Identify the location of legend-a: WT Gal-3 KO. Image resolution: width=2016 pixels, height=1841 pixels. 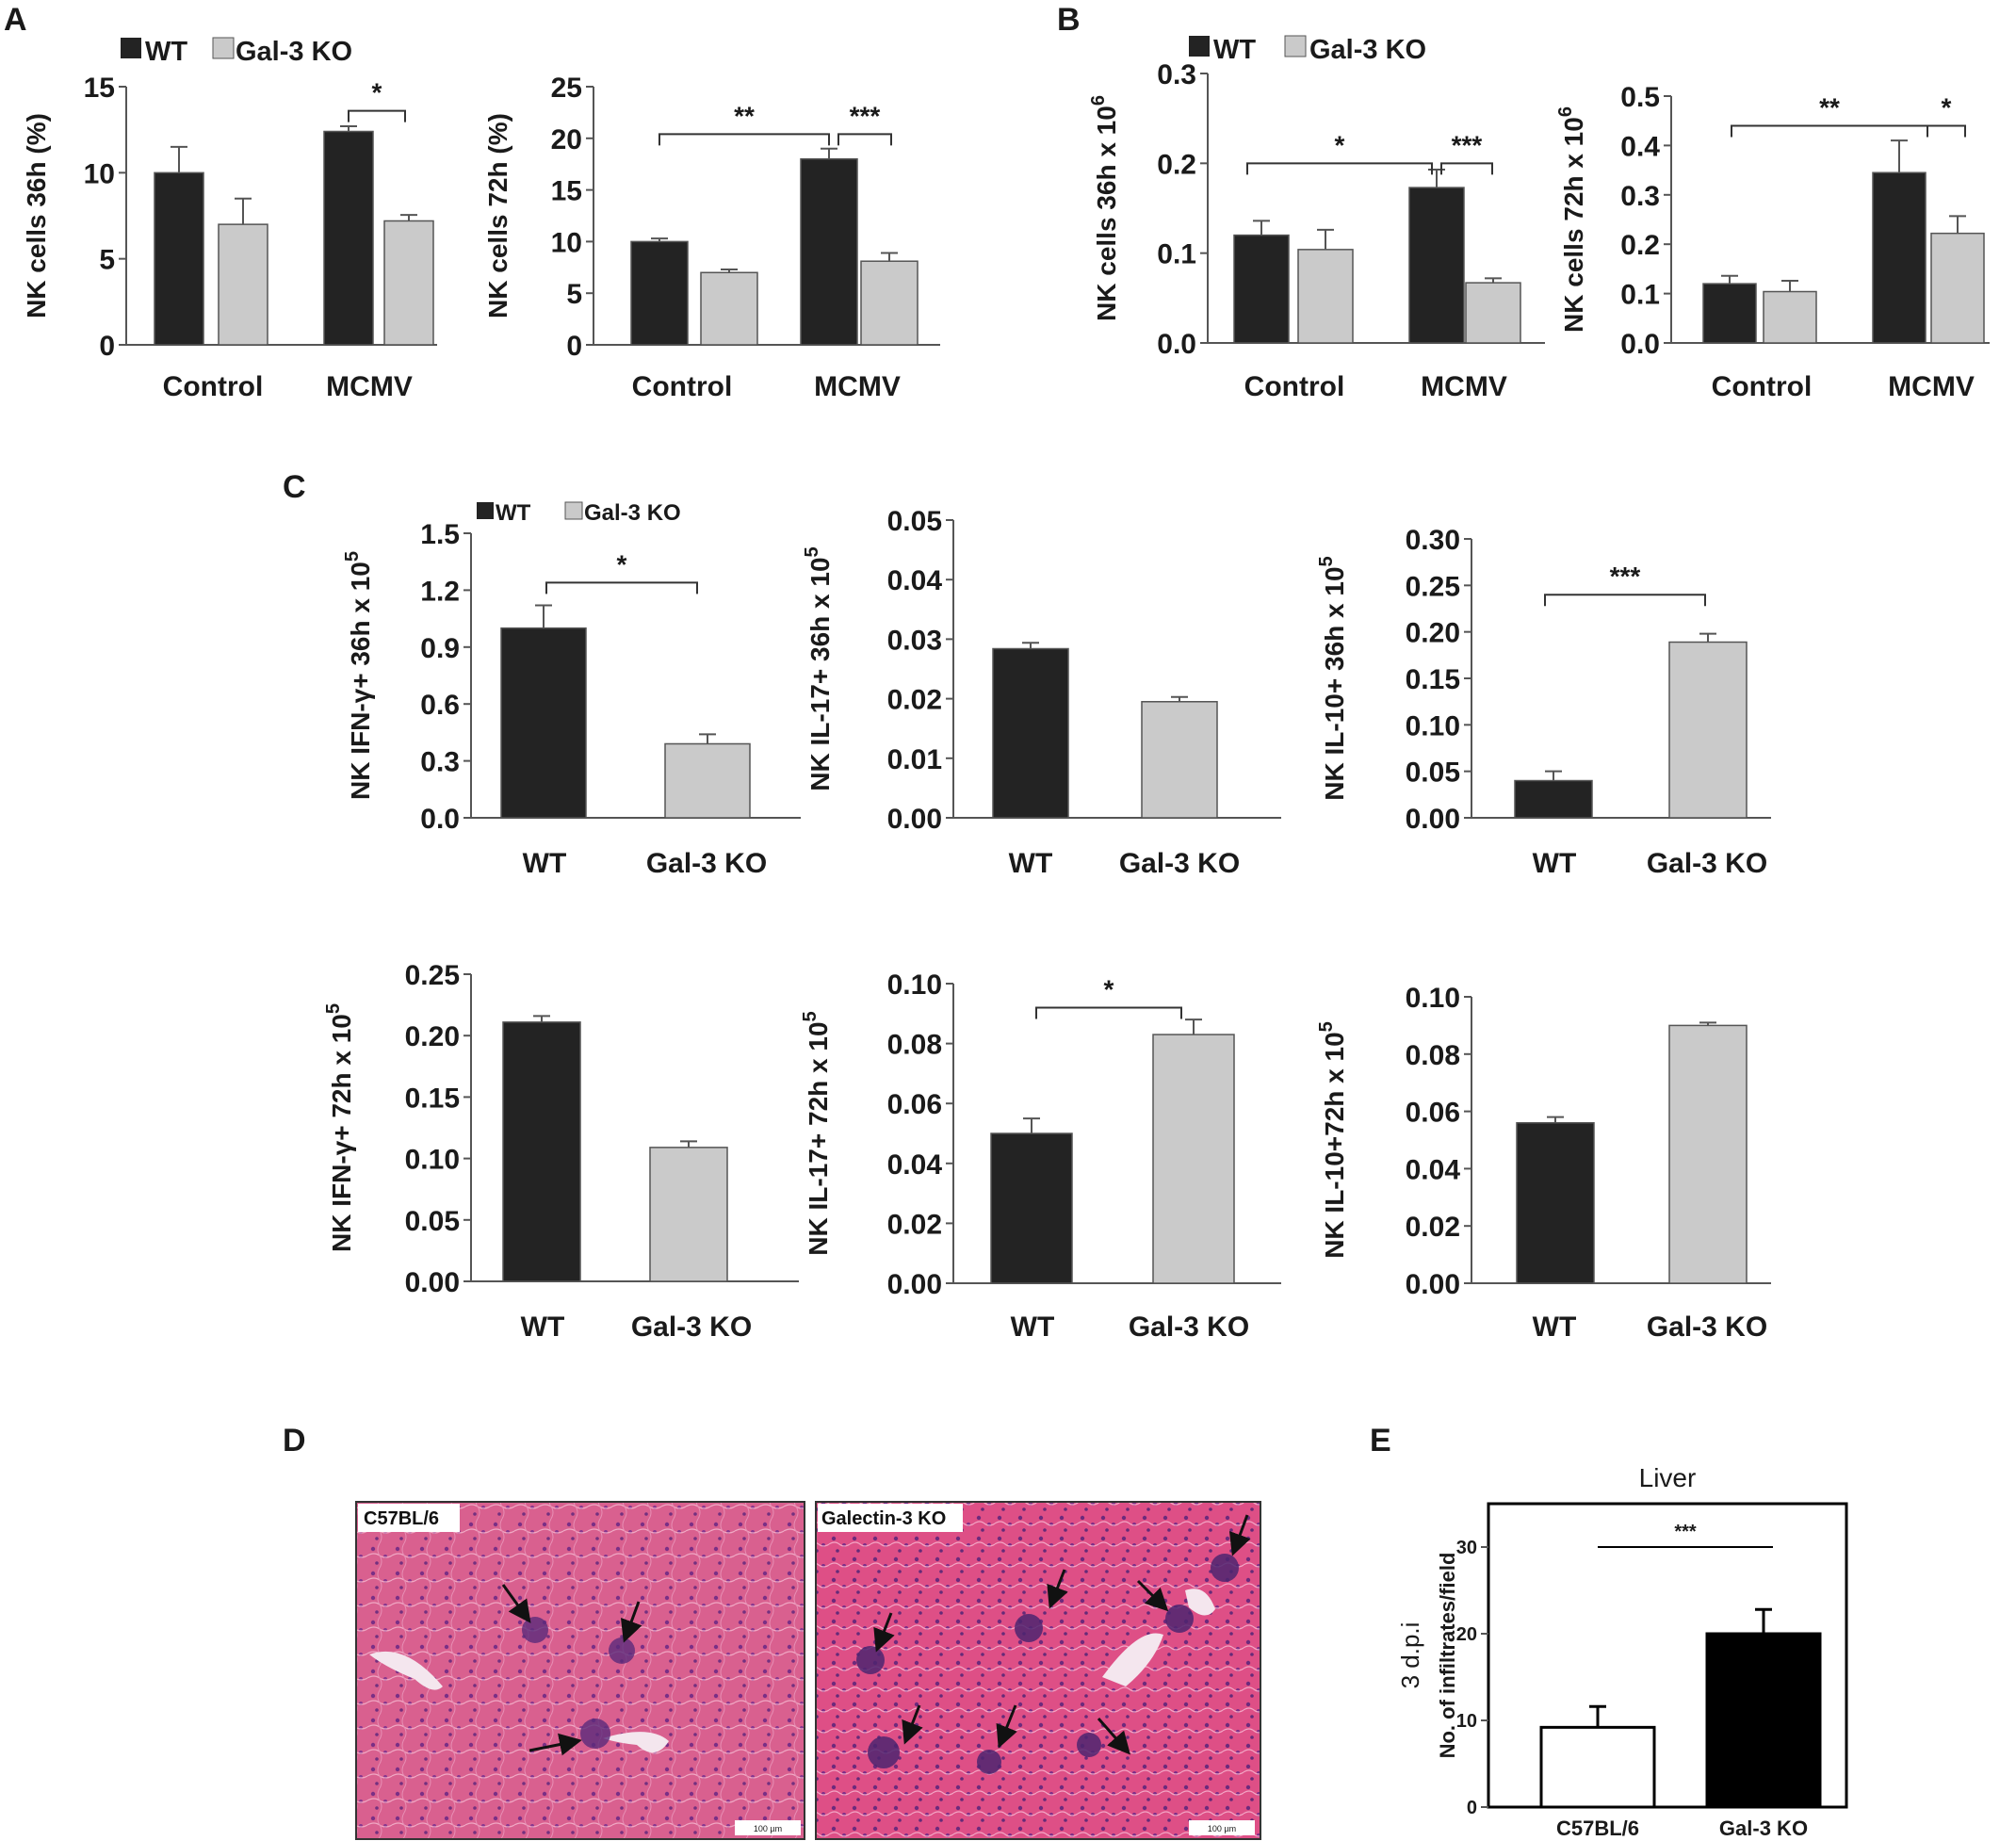
(236, 52).